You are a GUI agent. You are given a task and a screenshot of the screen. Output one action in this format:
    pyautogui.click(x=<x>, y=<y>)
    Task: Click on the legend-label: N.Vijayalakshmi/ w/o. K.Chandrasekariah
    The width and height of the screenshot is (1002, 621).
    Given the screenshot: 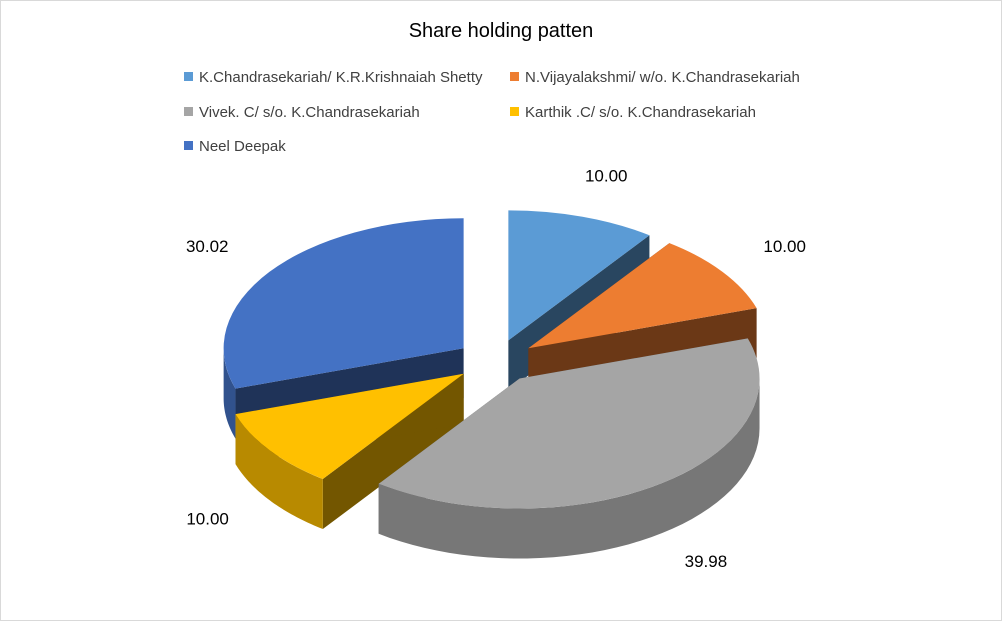 What is the action you would take?
    pyautogui.click(x=662, y=77)
    